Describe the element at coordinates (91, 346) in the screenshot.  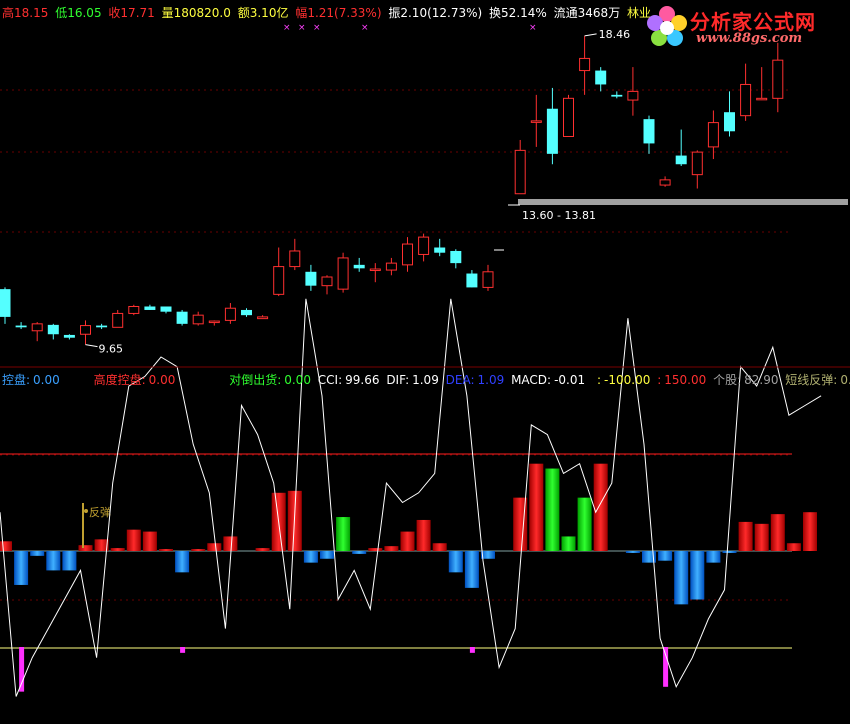
I see `min-marker-line` at that location.